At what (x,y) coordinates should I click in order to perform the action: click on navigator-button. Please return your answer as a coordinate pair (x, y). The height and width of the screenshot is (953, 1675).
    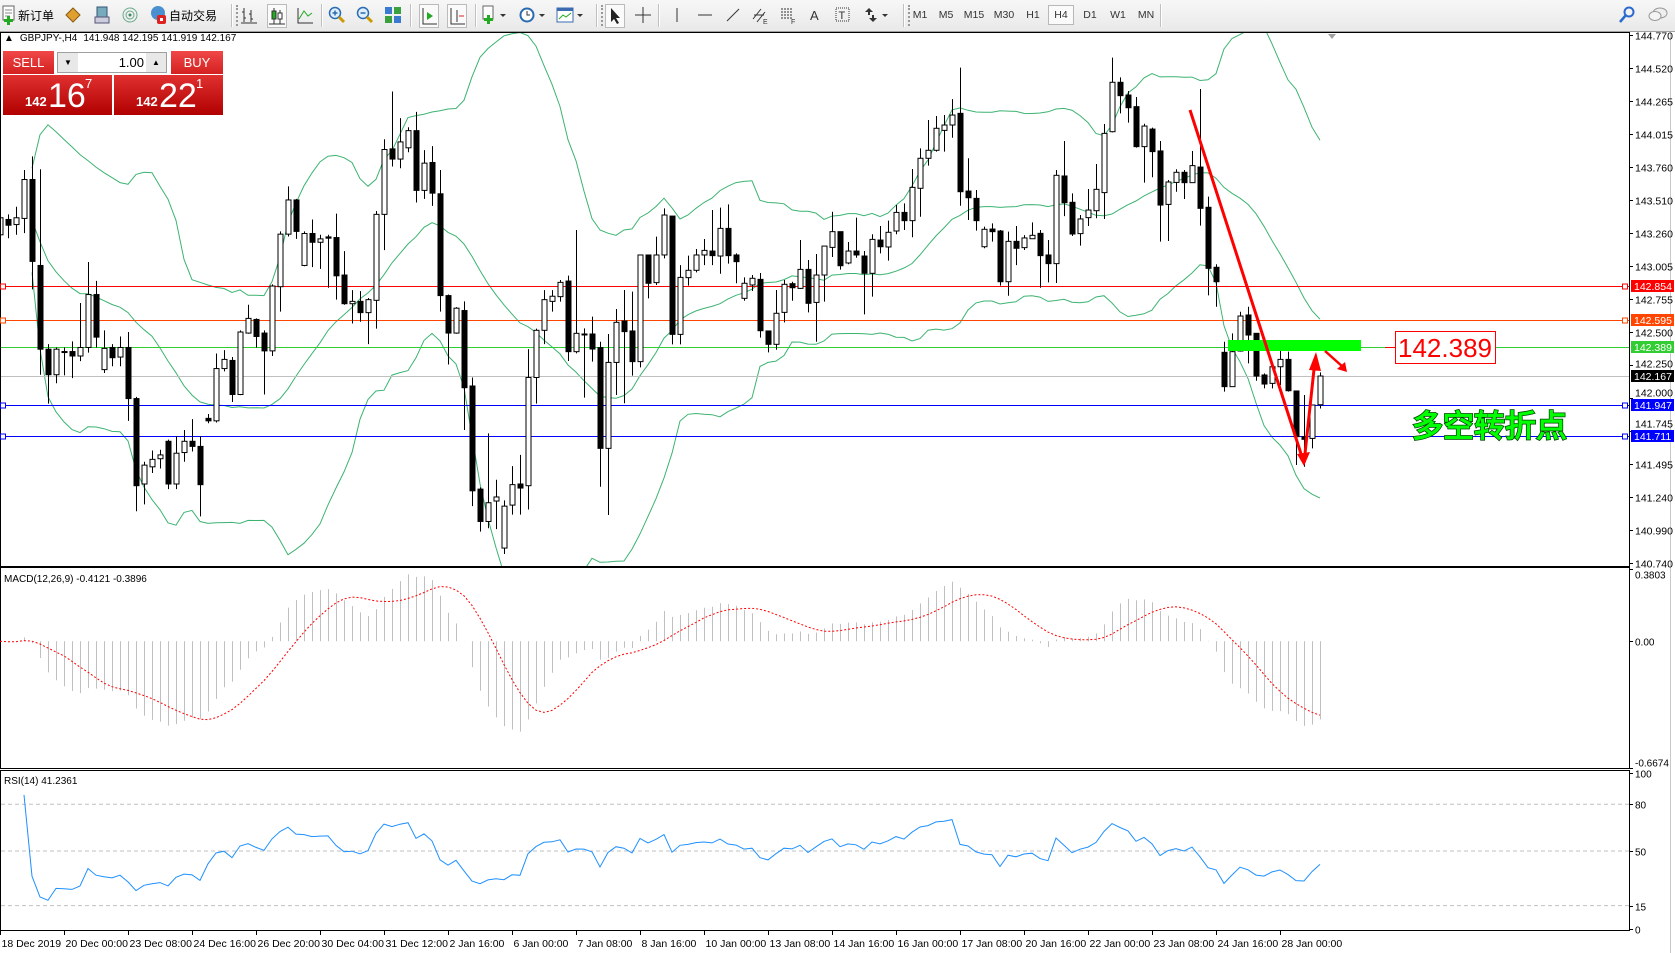
    Looking at the image, I should click on (102, 15).